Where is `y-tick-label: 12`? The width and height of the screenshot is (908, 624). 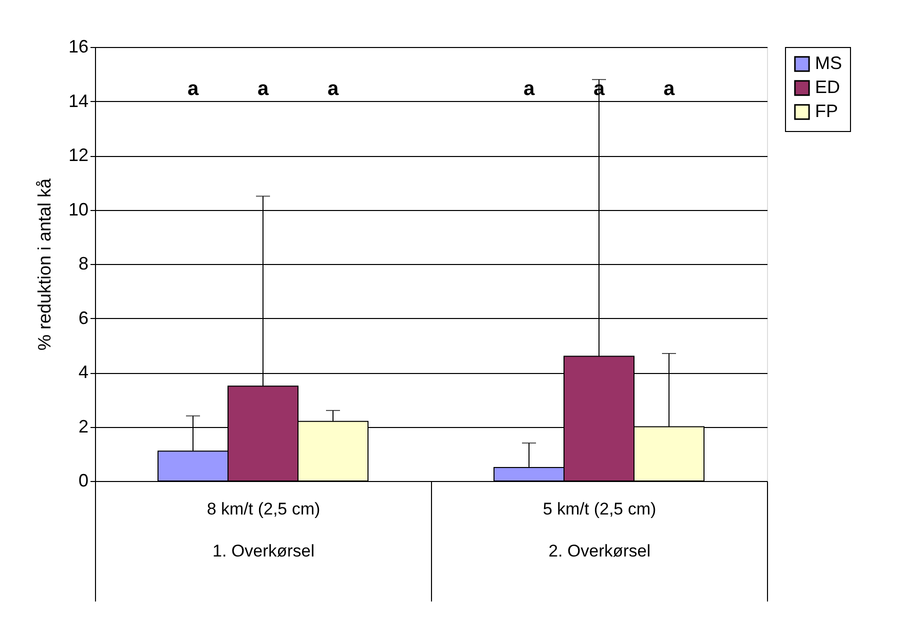 y-tick-label: 12 is located at coordinates (78, 155).